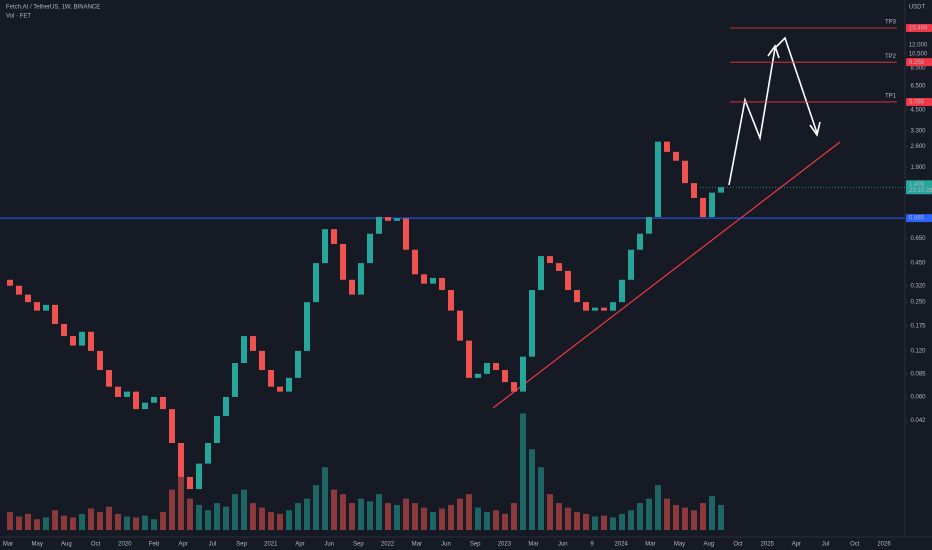  I want to click on x-tick-label: Oct, so click(96, 545).